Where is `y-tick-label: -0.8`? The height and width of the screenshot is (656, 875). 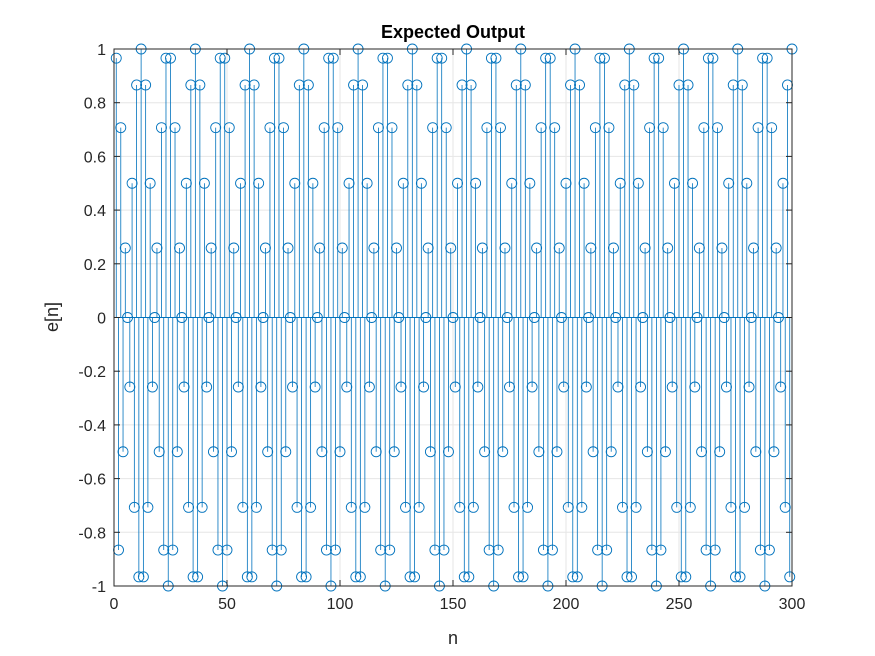
y-tick-label: -0.8 is located at coordinates (92, 533).